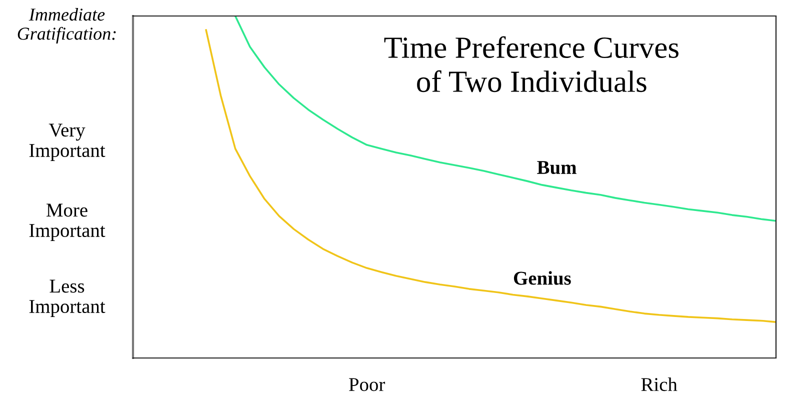 The image size is (797, 412). I want to click on series-label: Bum, so click(556, 167).